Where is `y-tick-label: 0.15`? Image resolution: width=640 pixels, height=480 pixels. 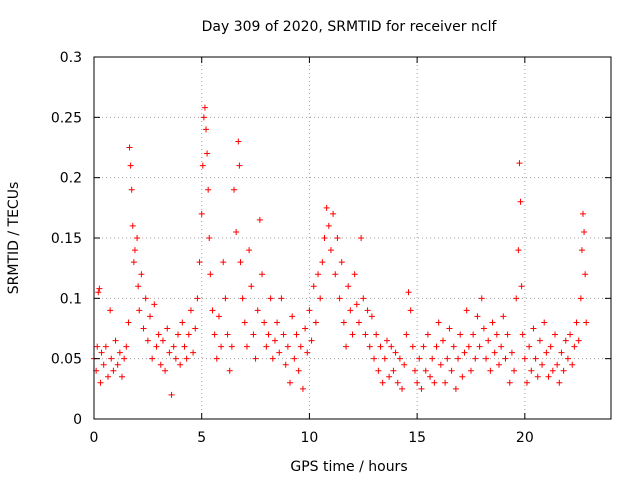
y-tick-label: 0.15 is located at coordinates (66, 239).